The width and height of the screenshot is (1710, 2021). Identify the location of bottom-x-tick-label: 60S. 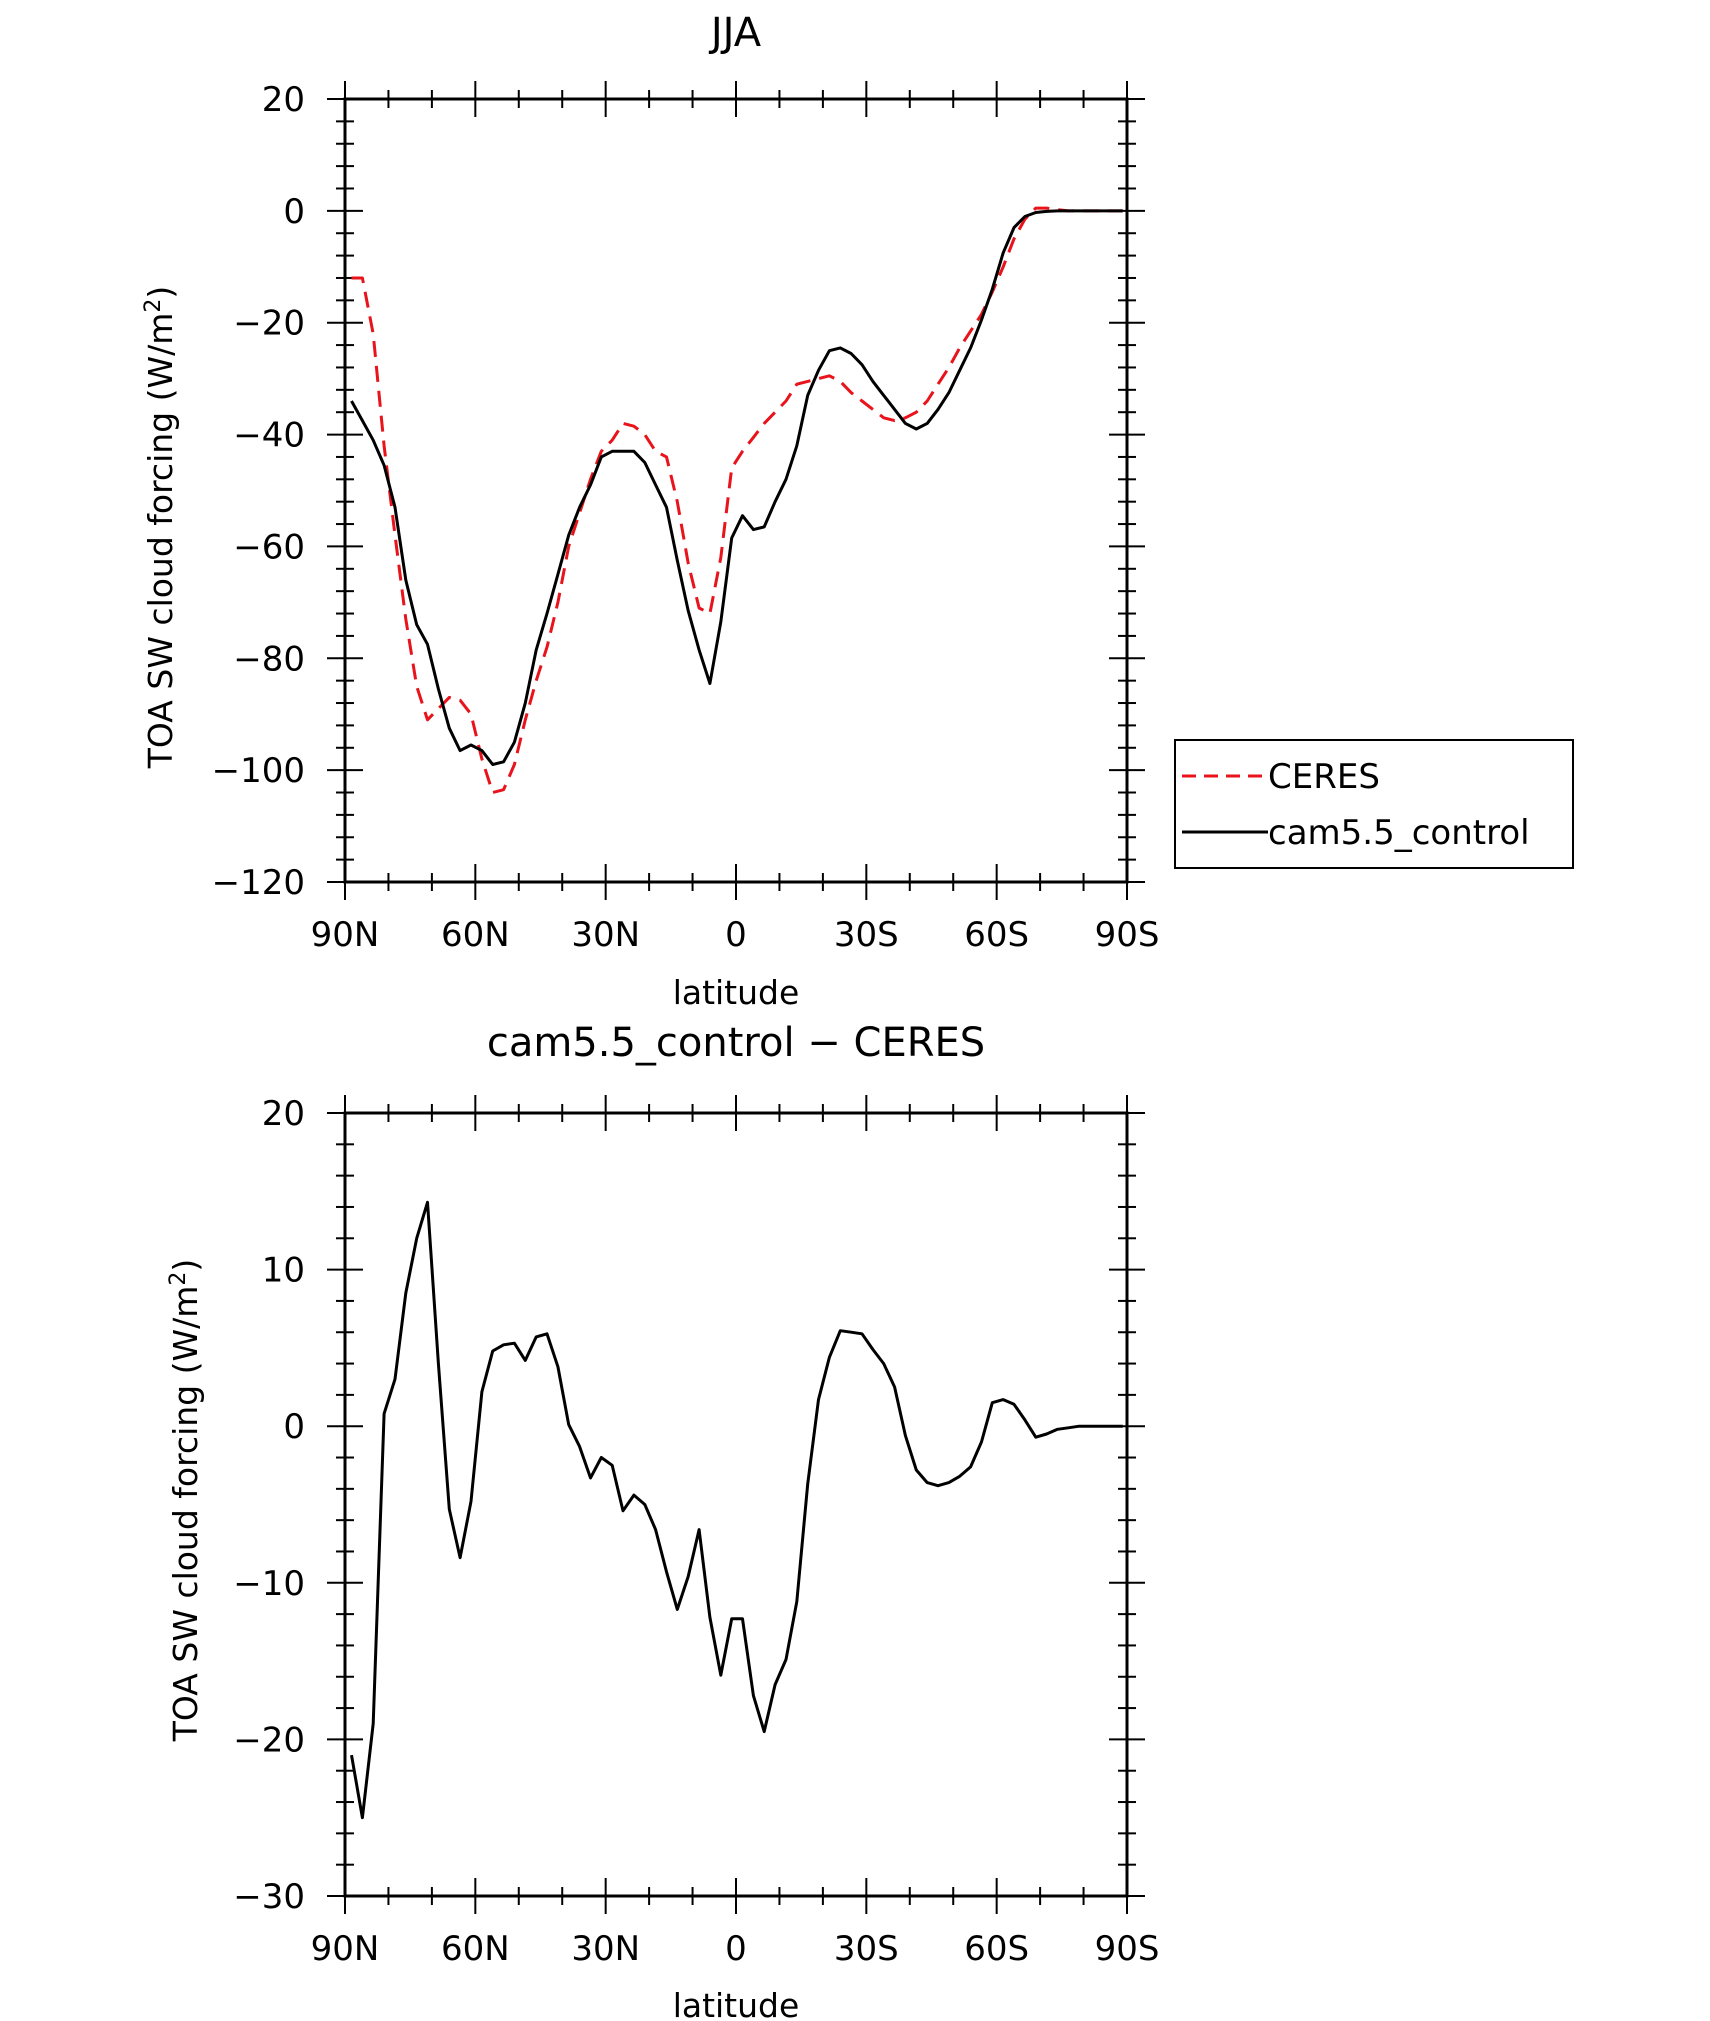
(996, 1949).